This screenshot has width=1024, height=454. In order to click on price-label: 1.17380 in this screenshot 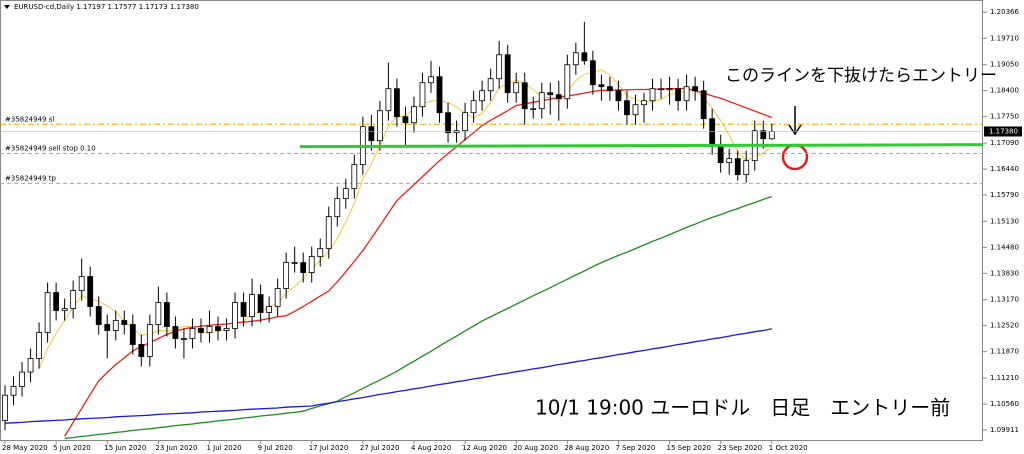, I will do `click(1003, 131)`.